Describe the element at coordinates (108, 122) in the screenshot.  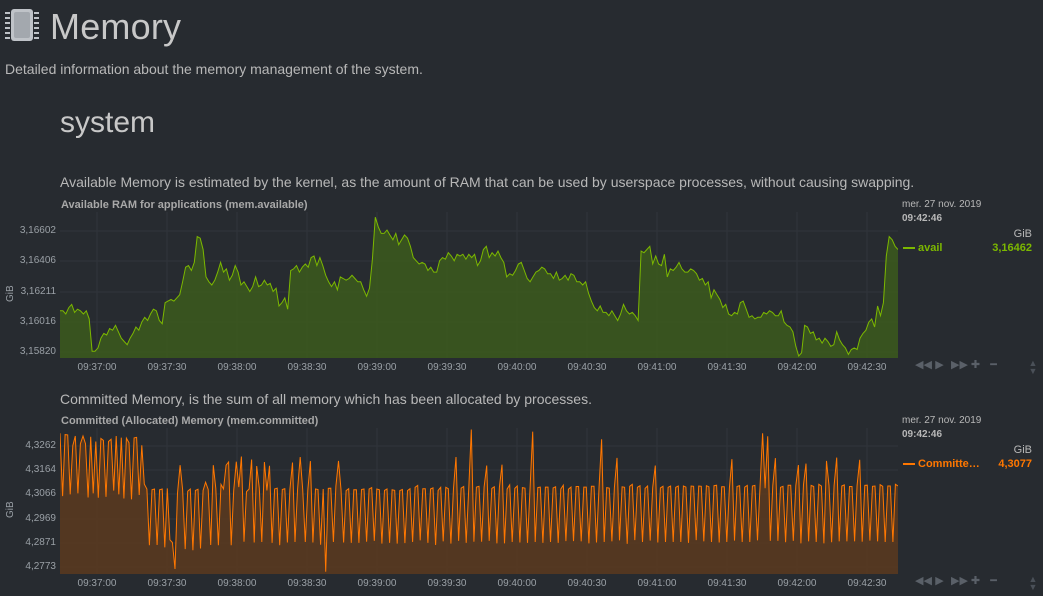
I see `section-title: system` at that location.